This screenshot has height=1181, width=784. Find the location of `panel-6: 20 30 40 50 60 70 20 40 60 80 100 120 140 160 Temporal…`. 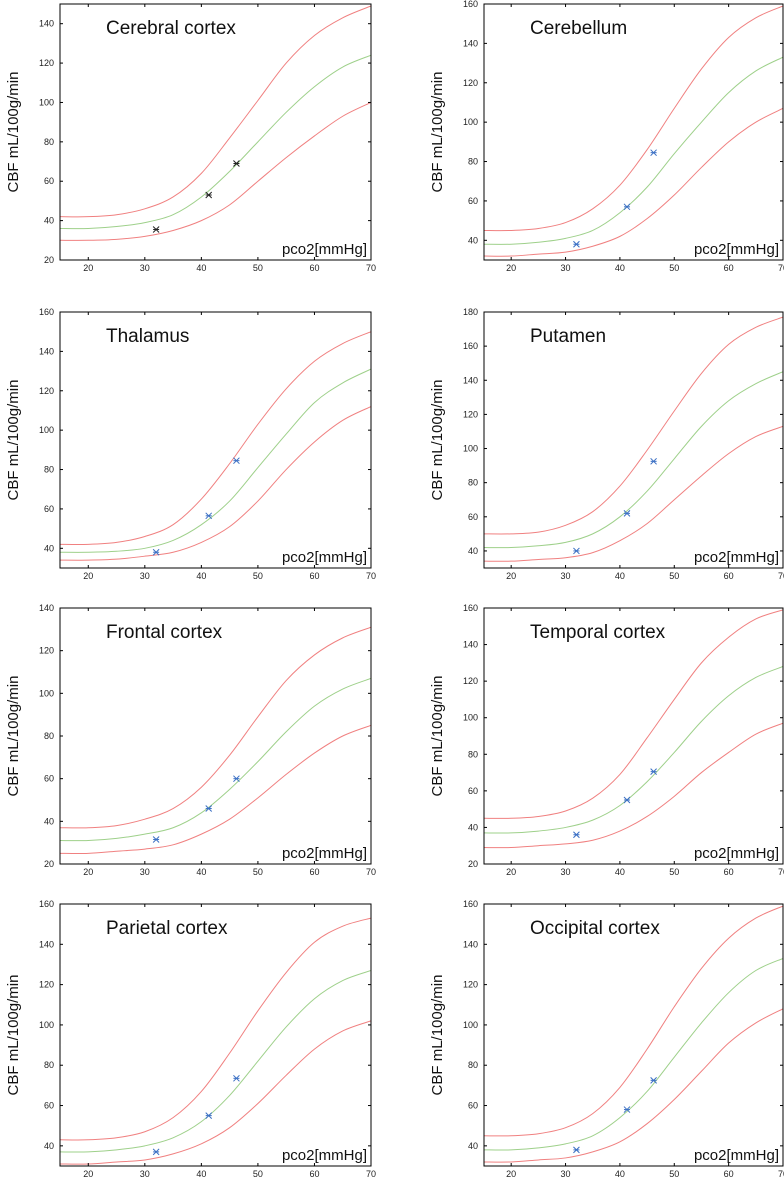

panel-6: 20 30 40 50 60 70 20 40 60 80 100 120 140 160 Temporal… is located at coordinates (606, 740).